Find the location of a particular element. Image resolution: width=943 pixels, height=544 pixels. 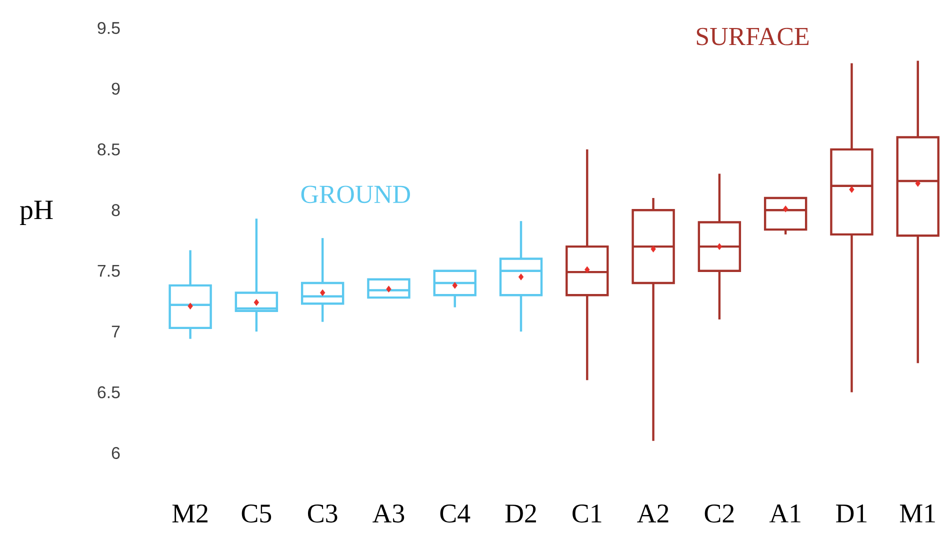

y-tick-label: 8.5 is located at coordinates (109, 149).